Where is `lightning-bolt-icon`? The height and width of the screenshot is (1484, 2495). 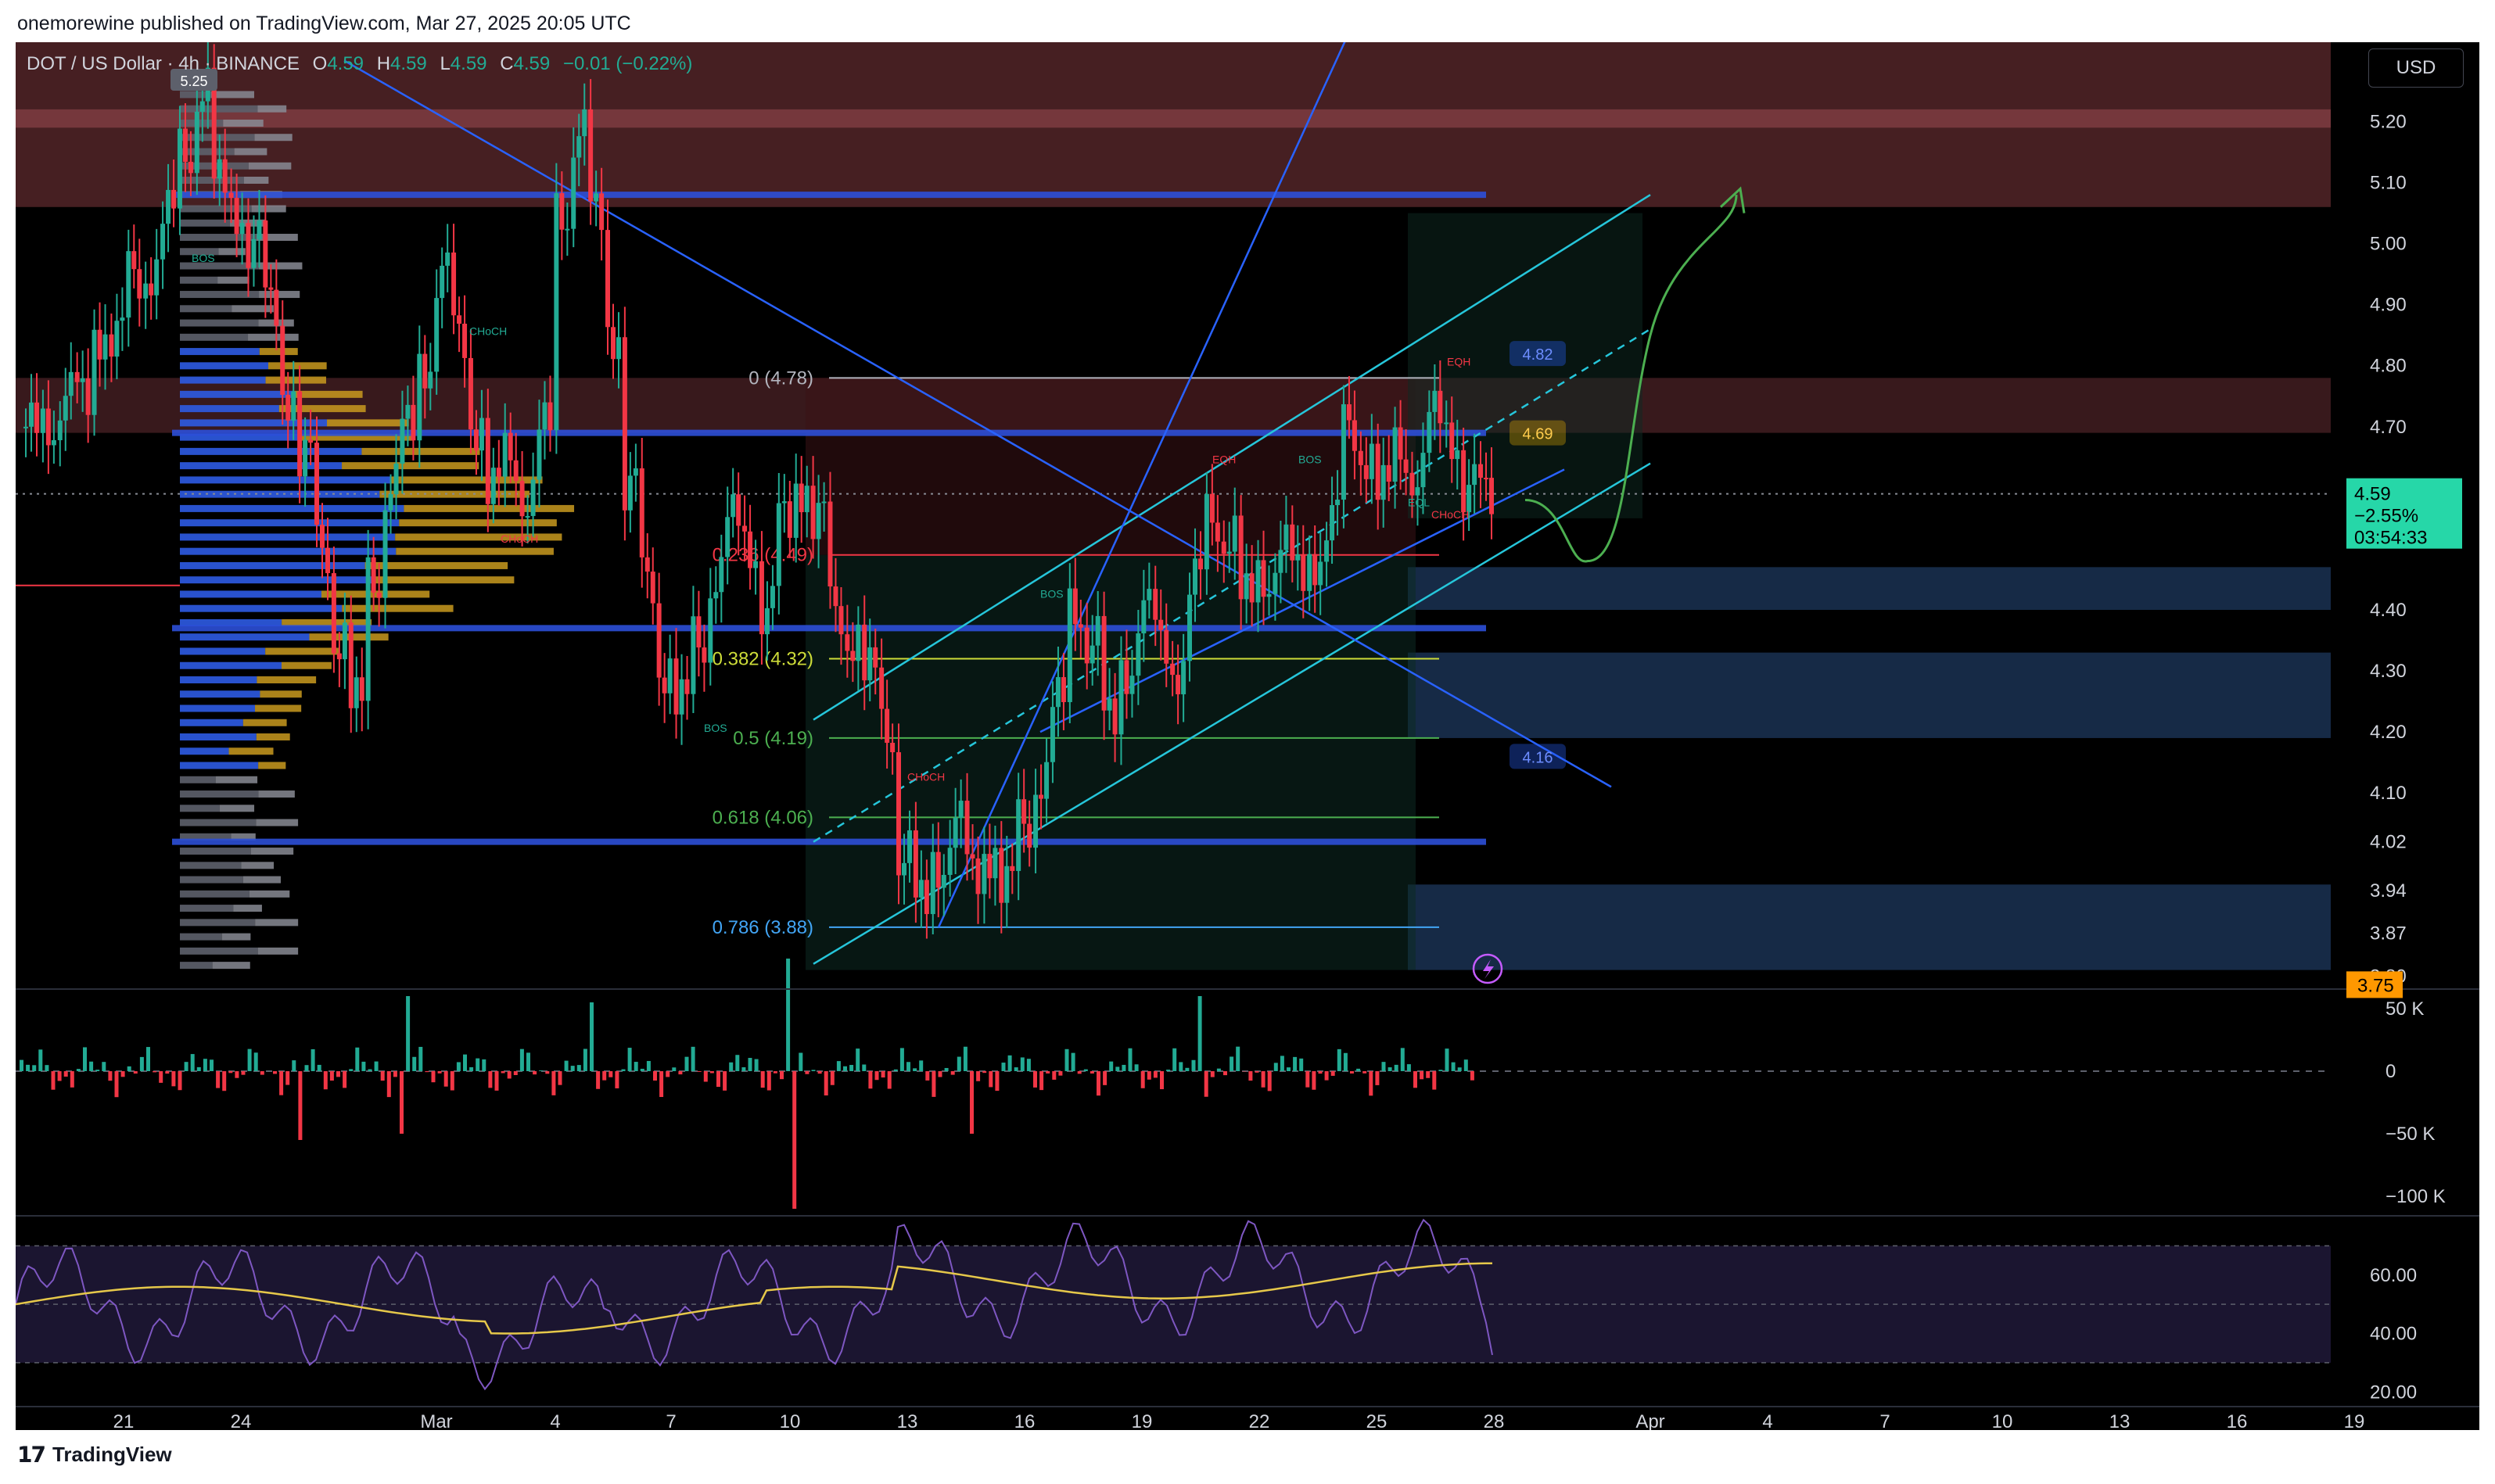 lightning-bolt-icon is located at coordinates (1488, 969).